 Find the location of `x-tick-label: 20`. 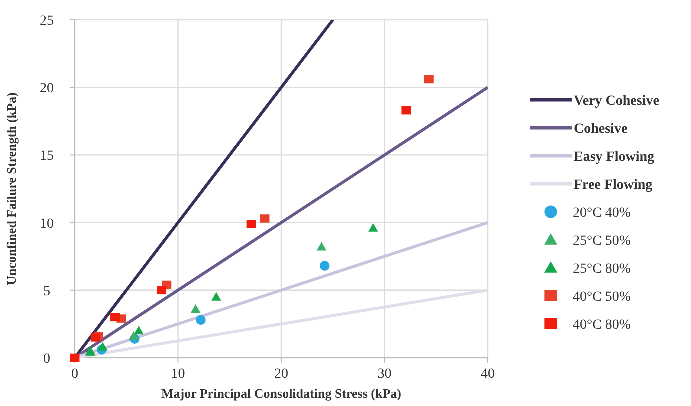

x-tick-label: 20 is located at coordinates (281, 374).